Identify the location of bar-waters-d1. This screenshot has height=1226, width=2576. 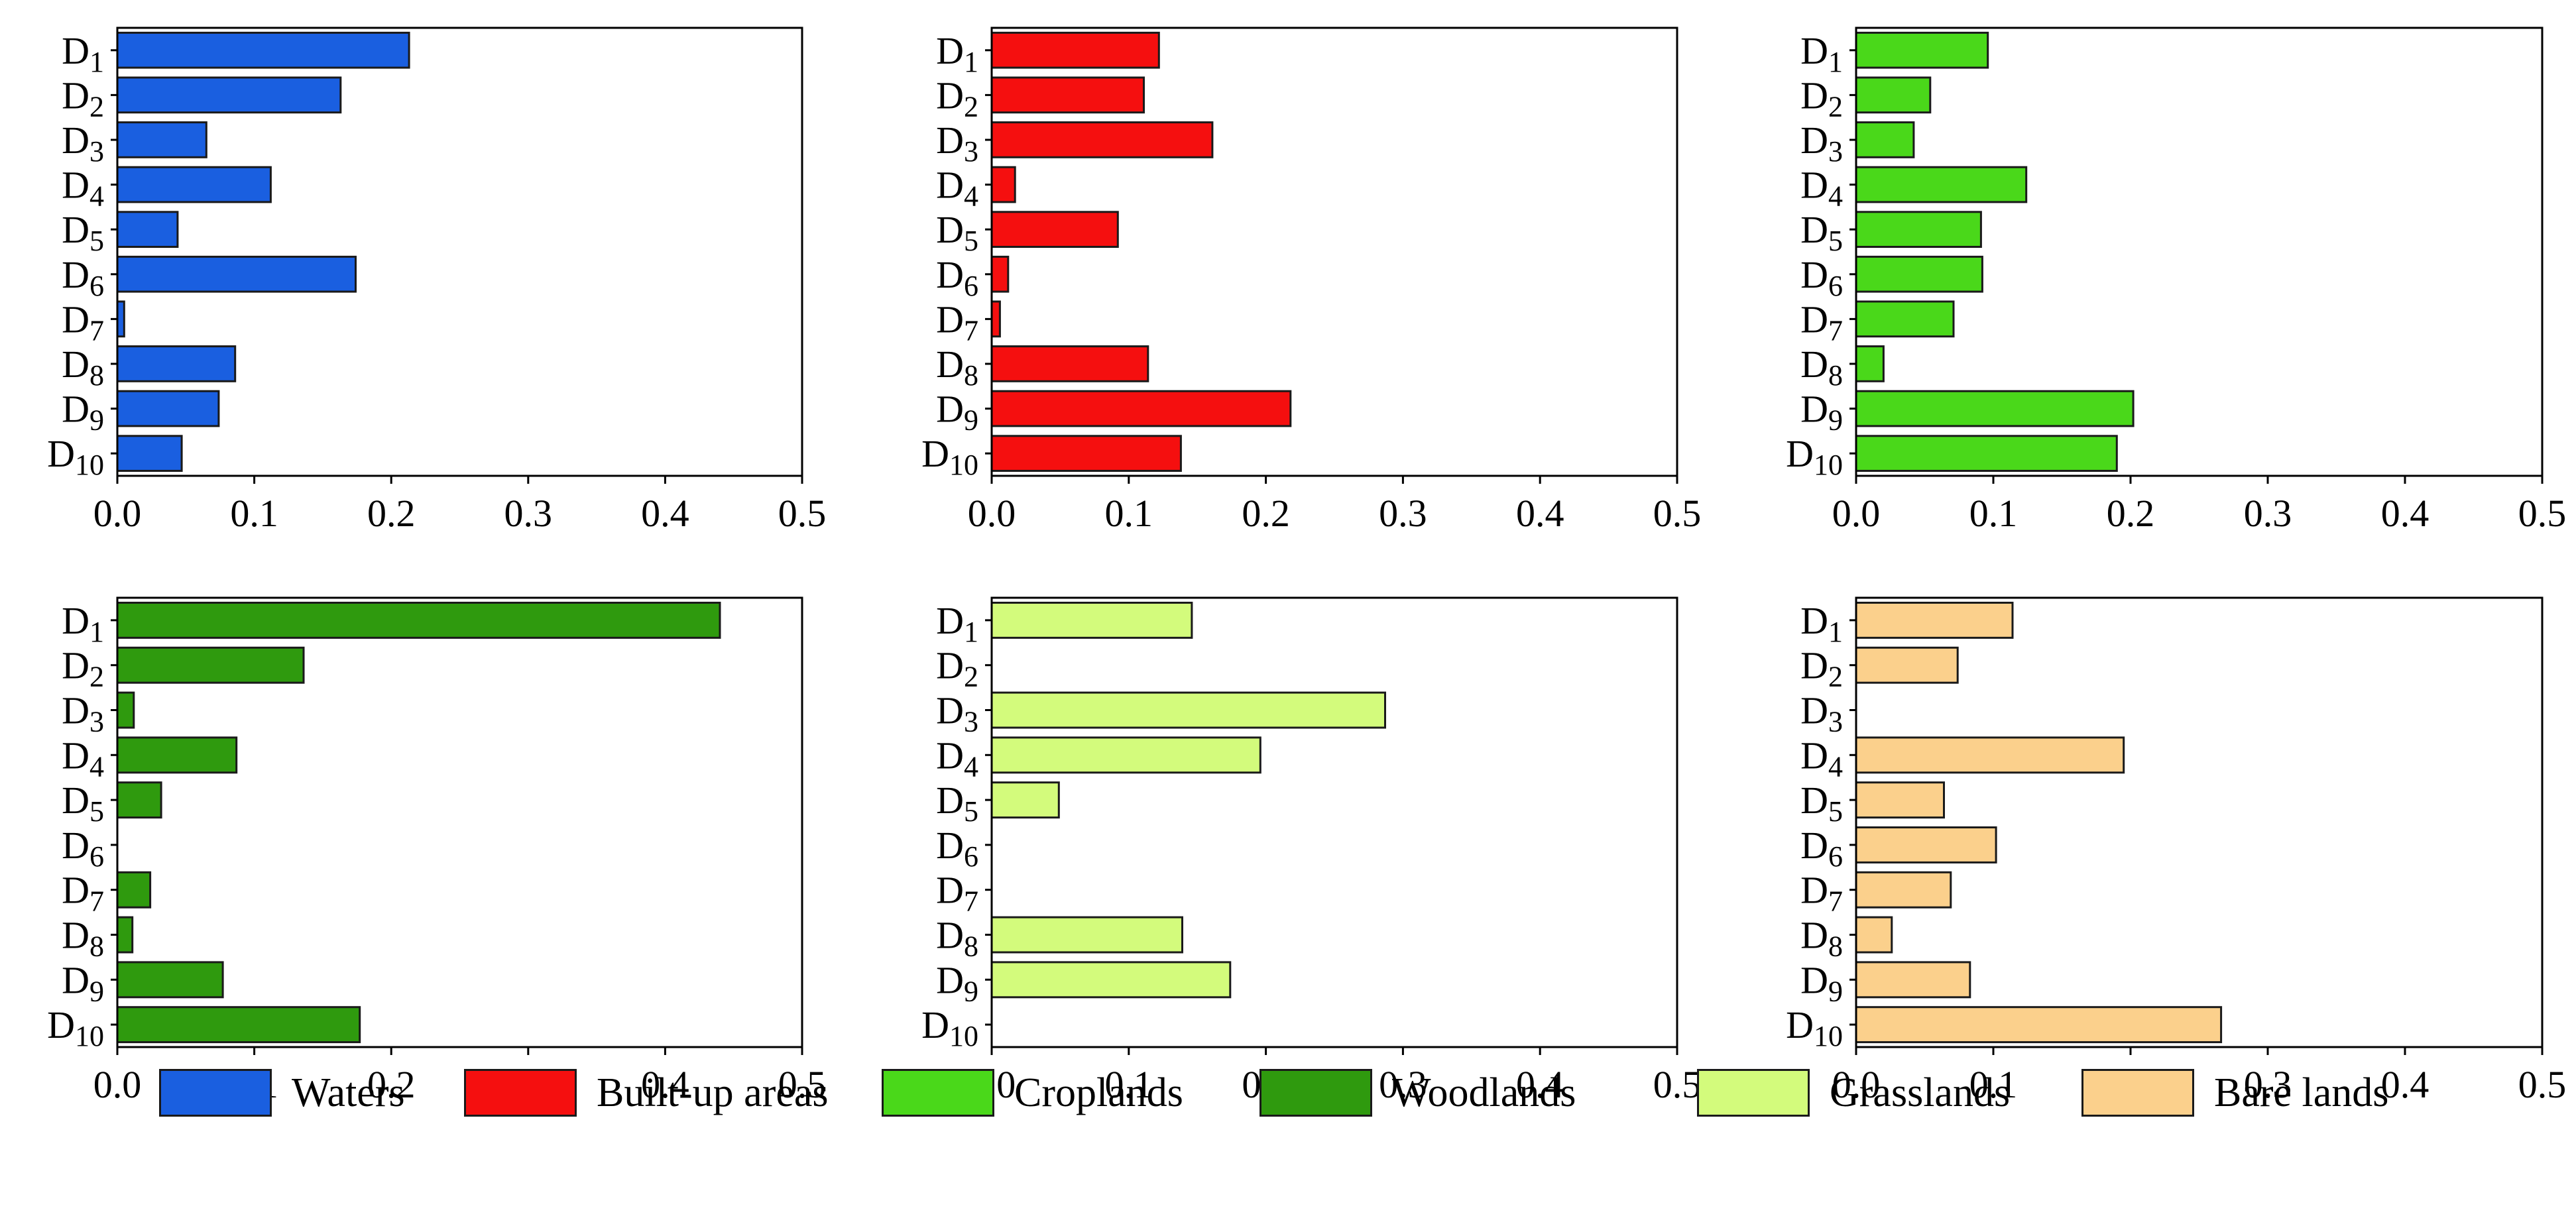
(263, 50).